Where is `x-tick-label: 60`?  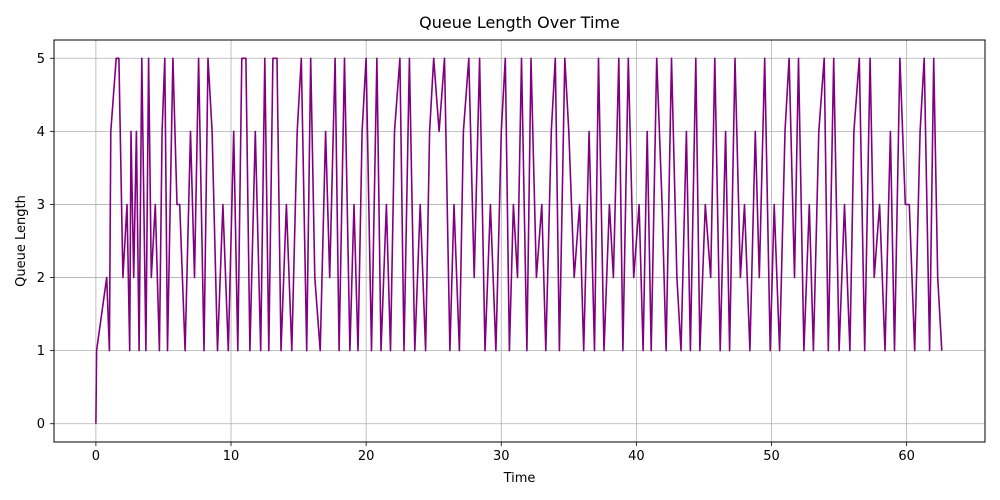
x-tick-label: 60 is located at coordinates (906, 456).